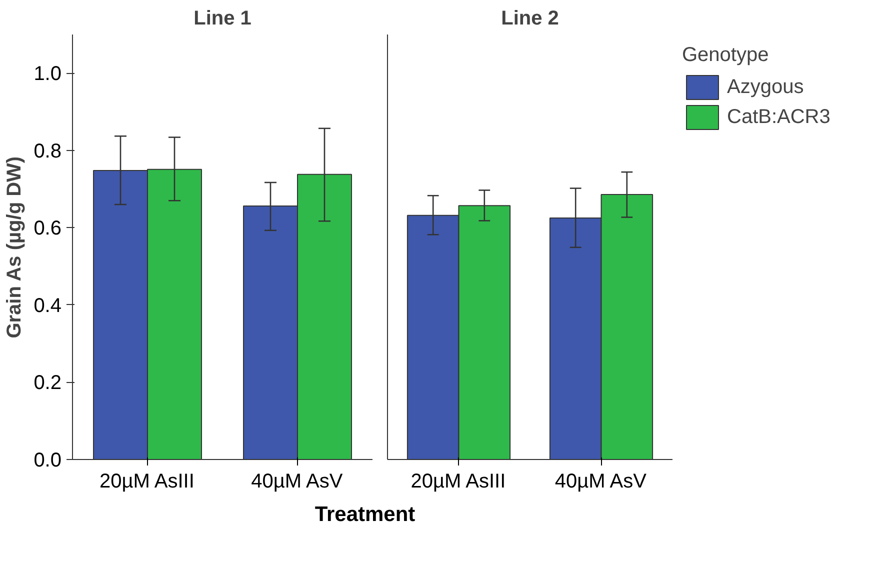 The width and height of the screenshot is (894, 578). I want to click on y-tick-label: 0.8, so click(48, 151).